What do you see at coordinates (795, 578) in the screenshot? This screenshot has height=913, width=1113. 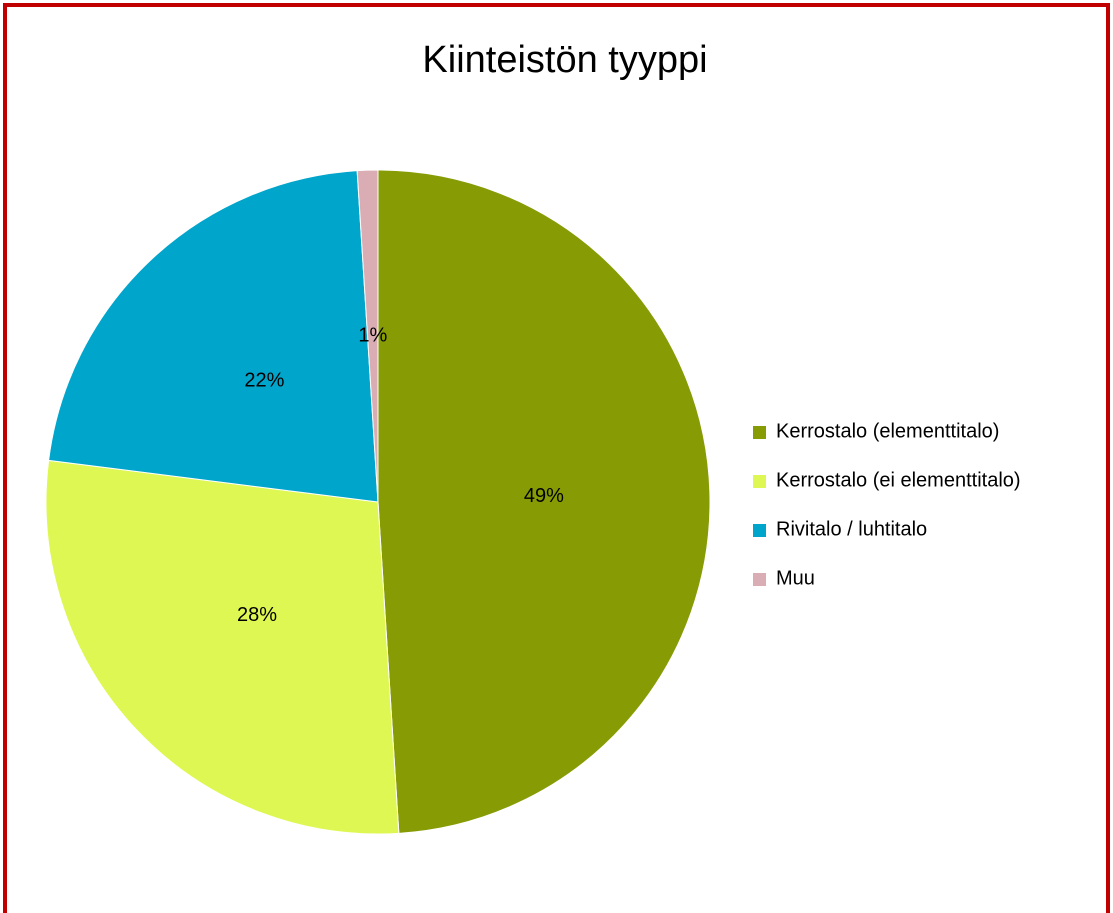 I see `legend-label: Muu` at bounding box center [795, 578].